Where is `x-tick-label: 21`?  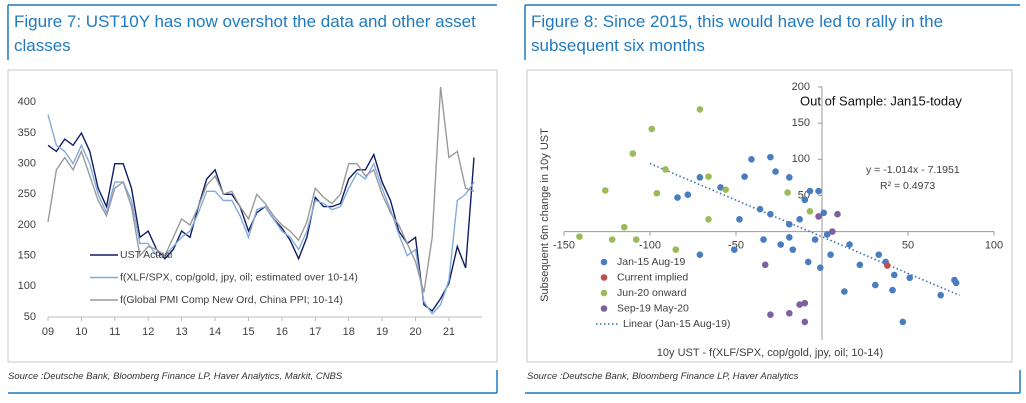 x-tick-label: 21 is located at coordinates (449, 332).